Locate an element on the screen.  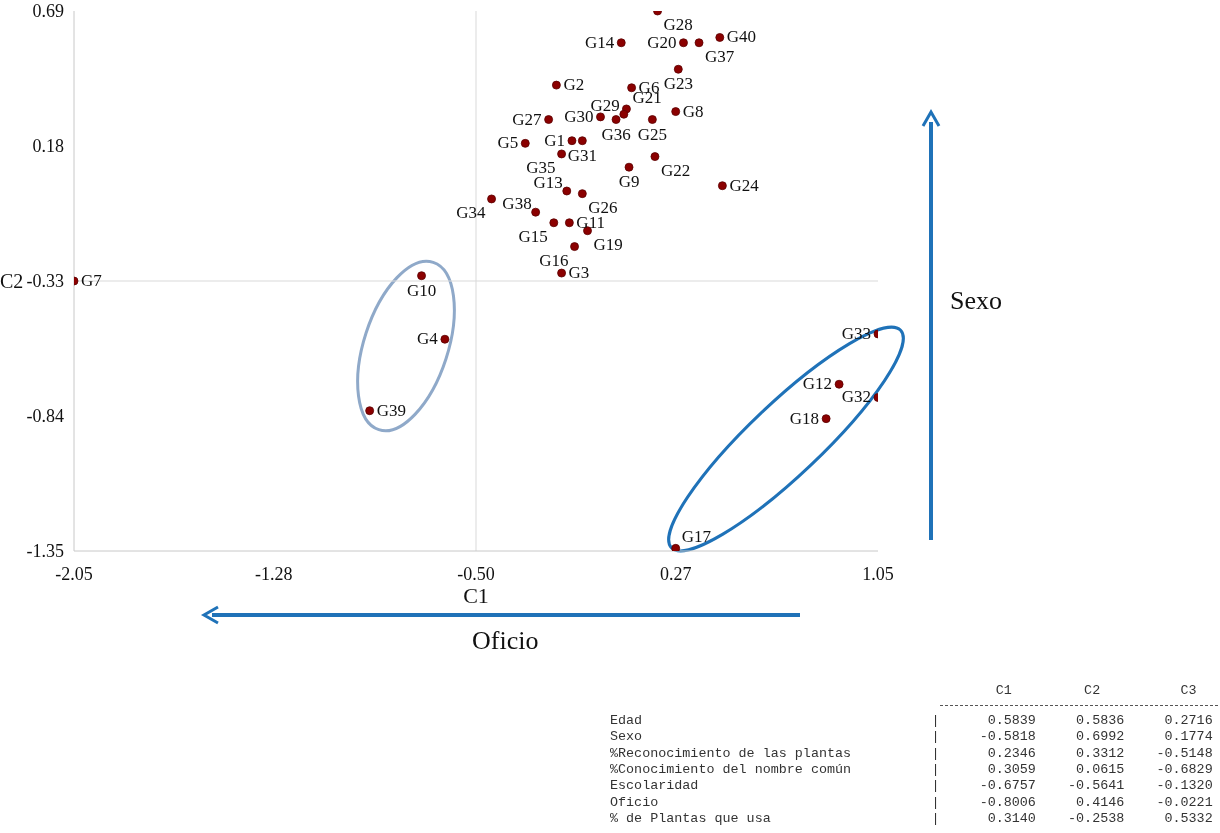
data-label: G34 is located at coordinates (471, 212).